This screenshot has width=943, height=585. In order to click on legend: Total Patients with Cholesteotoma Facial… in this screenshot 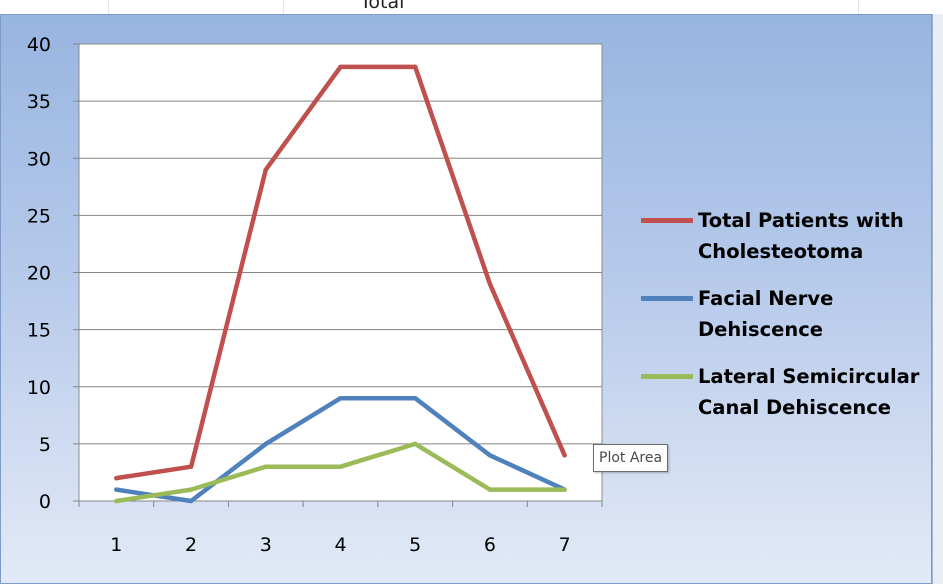, I will do `click(786, 322)`.